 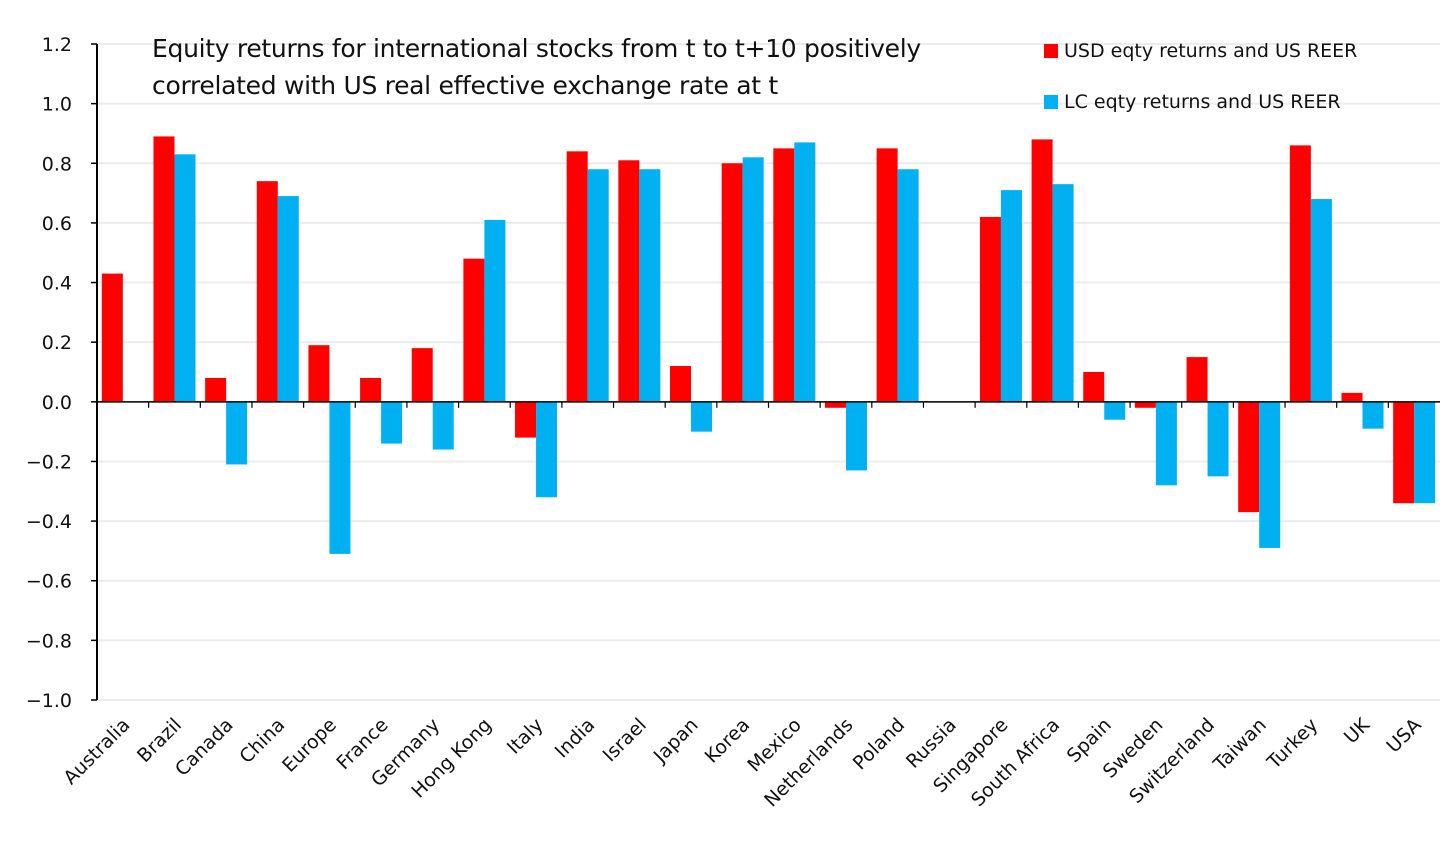 I want to click on bar-usd-south-africa, so click(x=1042, y=270).